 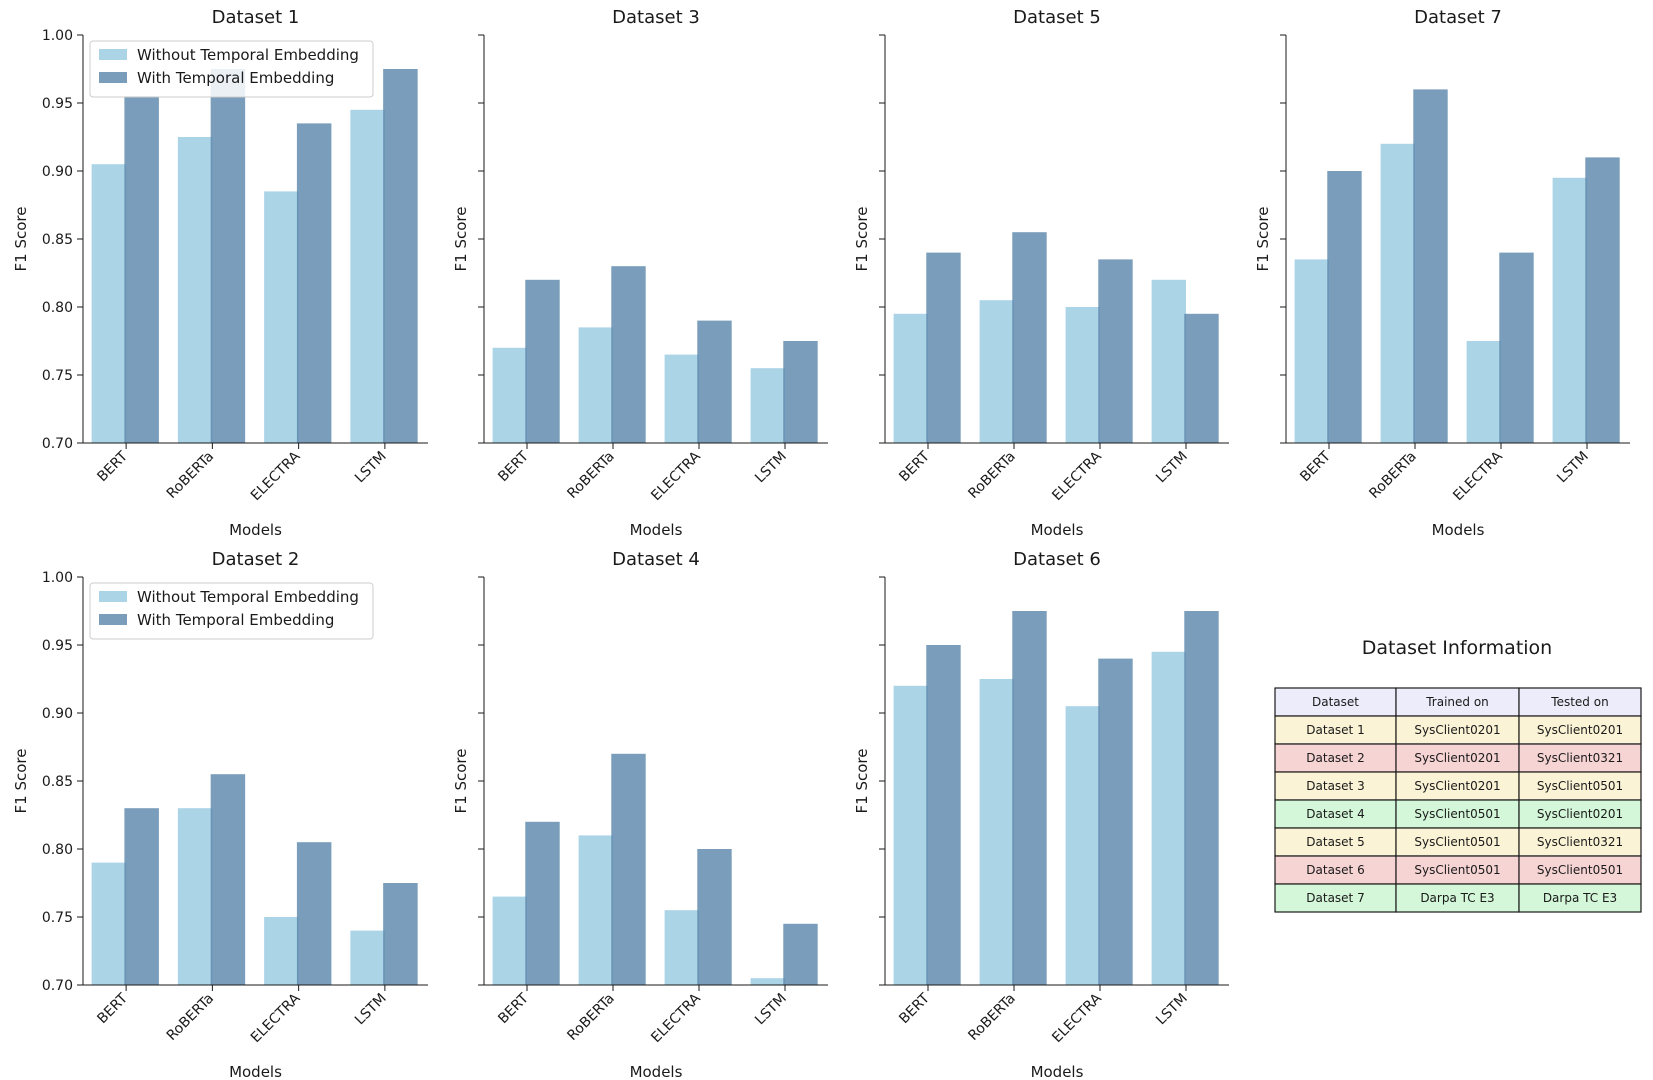 What do you see at coordinates (256, 17) in the screenshot?
I see `chart-title: Dataset 1` at bounding box center [256, 17].